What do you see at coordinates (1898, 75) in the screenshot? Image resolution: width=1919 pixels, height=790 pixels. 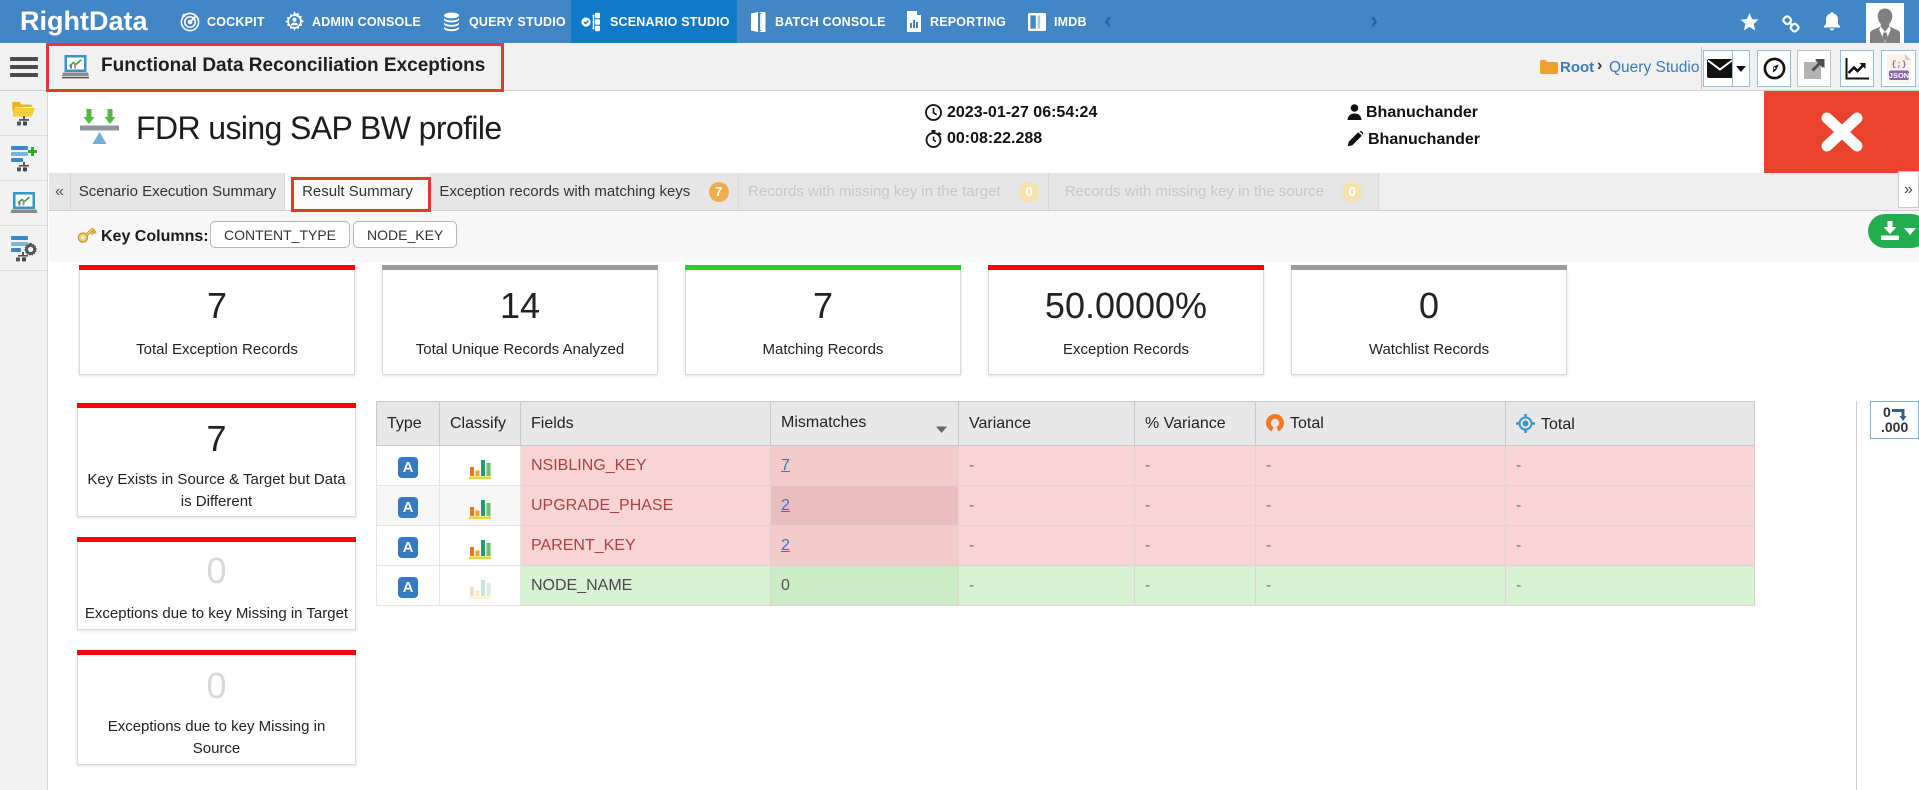 I see `svg-text: JSON` at bounding box center [1898, 75].